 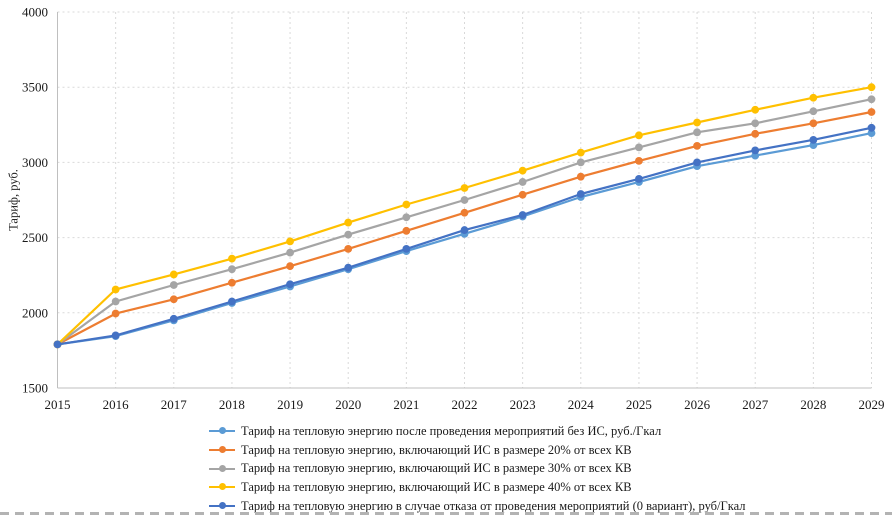 What do you see at coordinates (872, 404) in the screenshot?
I see `x-tick-label: 2029` at bounding box center [872, 404].